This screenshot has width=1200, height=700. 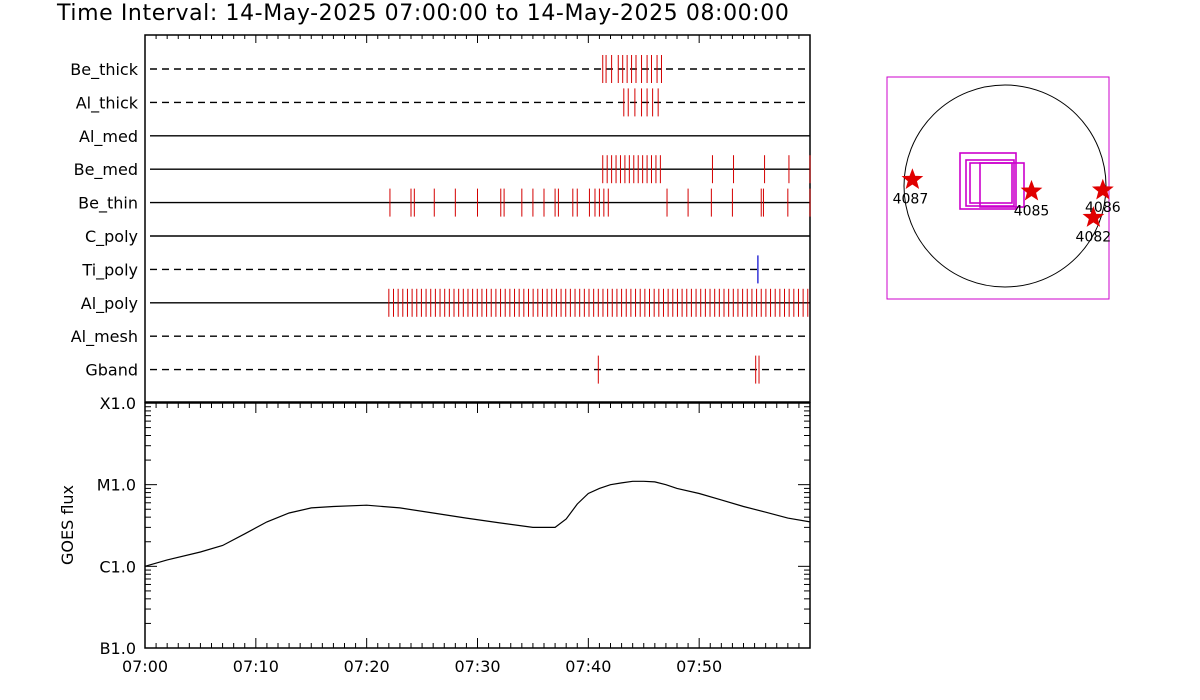 I want to click on ar-label: 4085, so click(x=1032, y=211).